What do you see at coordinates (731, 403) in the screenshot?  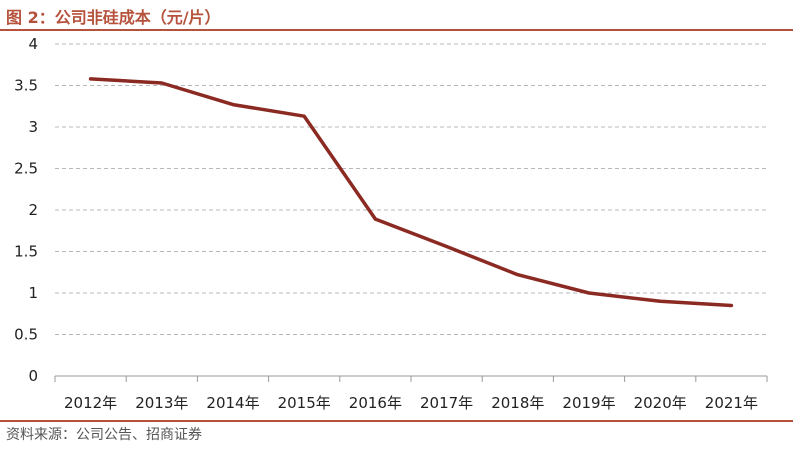 I see `x-tick-label-9: 2021年` at bounding box center [731, 403].